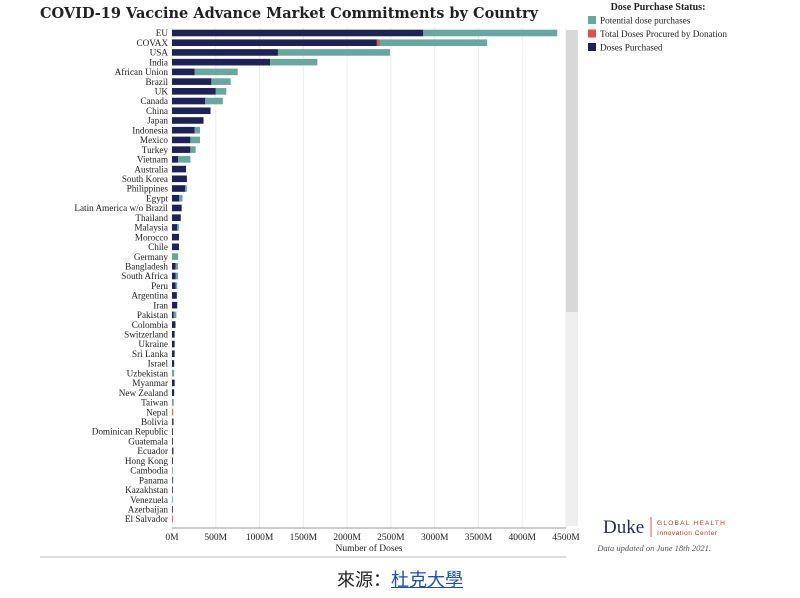 The height and width of the screenshot is (598, 800). I want to click on category-label: Peru, so click(159, 286).